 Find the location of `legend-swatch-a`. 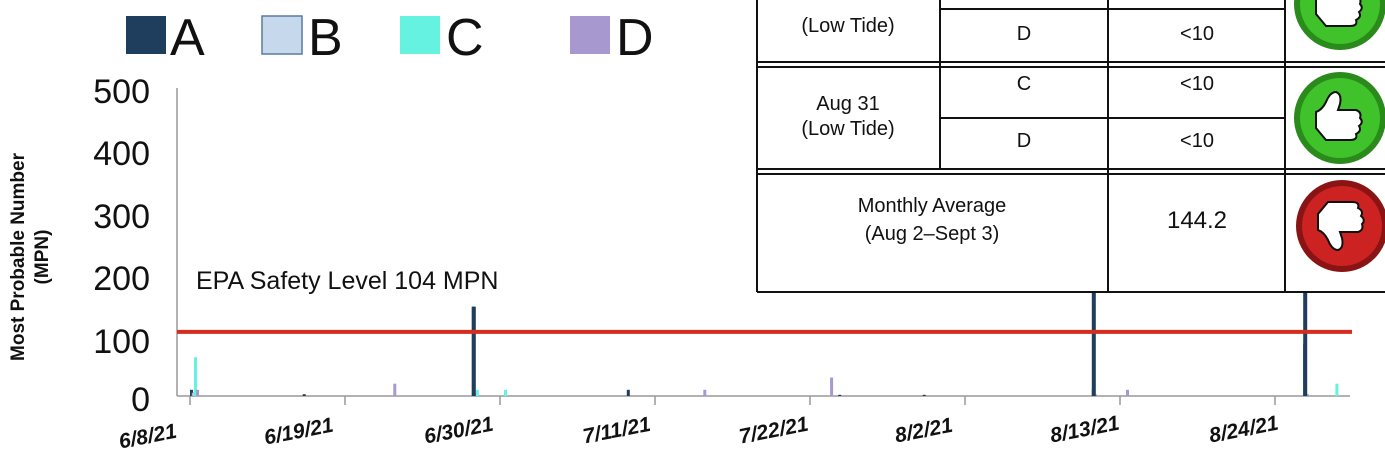

legend-swatch-a is located at coordinates (146, 35).